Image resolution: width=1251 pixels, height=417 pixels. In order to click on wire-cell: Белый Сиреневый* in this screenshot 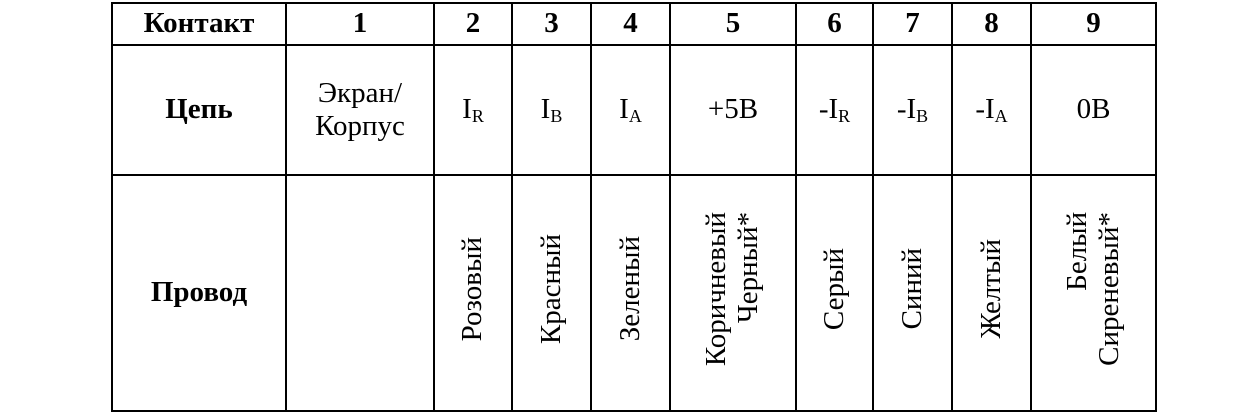, I will do `click(1093, 293)`.